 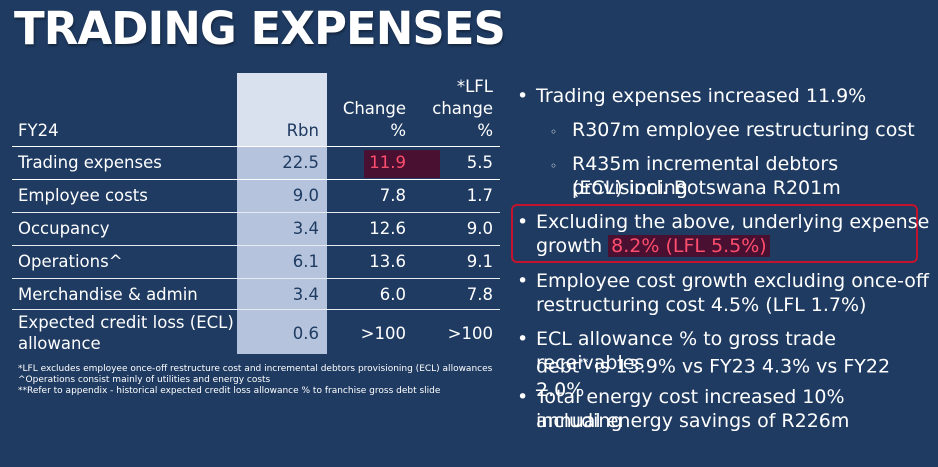 I want to click on header-change-unit: %, so click(x=398, y=130).